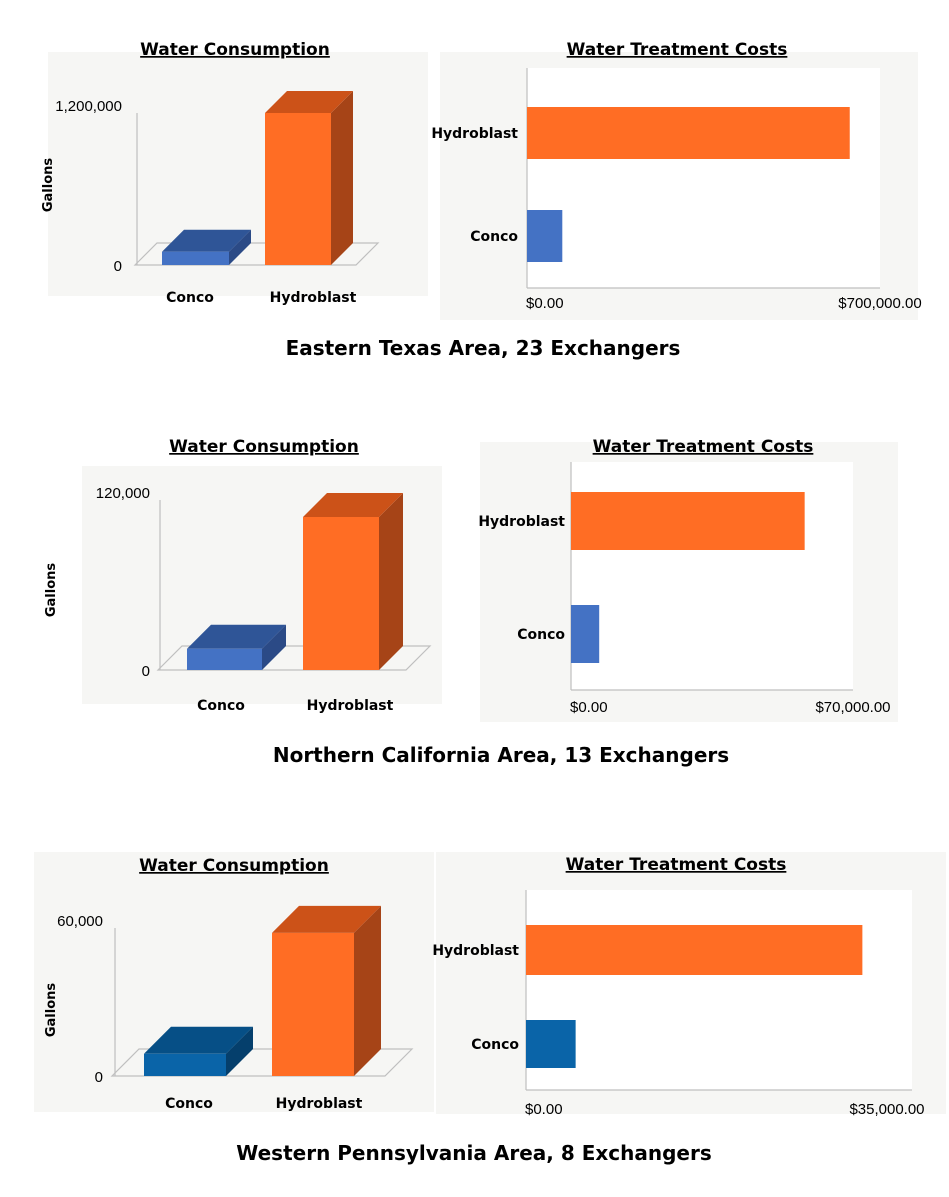 This screenshot has height=1197, width=949. I want to click on section-caption: Eastern Texas Area, 23 Exchangers, so click(483, 348).